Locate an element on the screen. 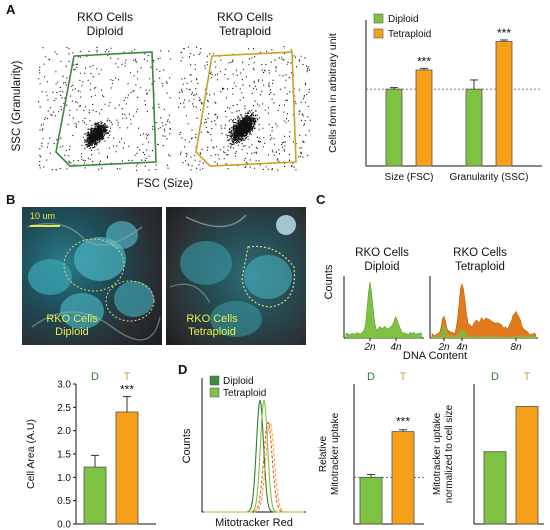  flow2-title: RKO Cells Tetraploid is located at coordinates (245, 24).